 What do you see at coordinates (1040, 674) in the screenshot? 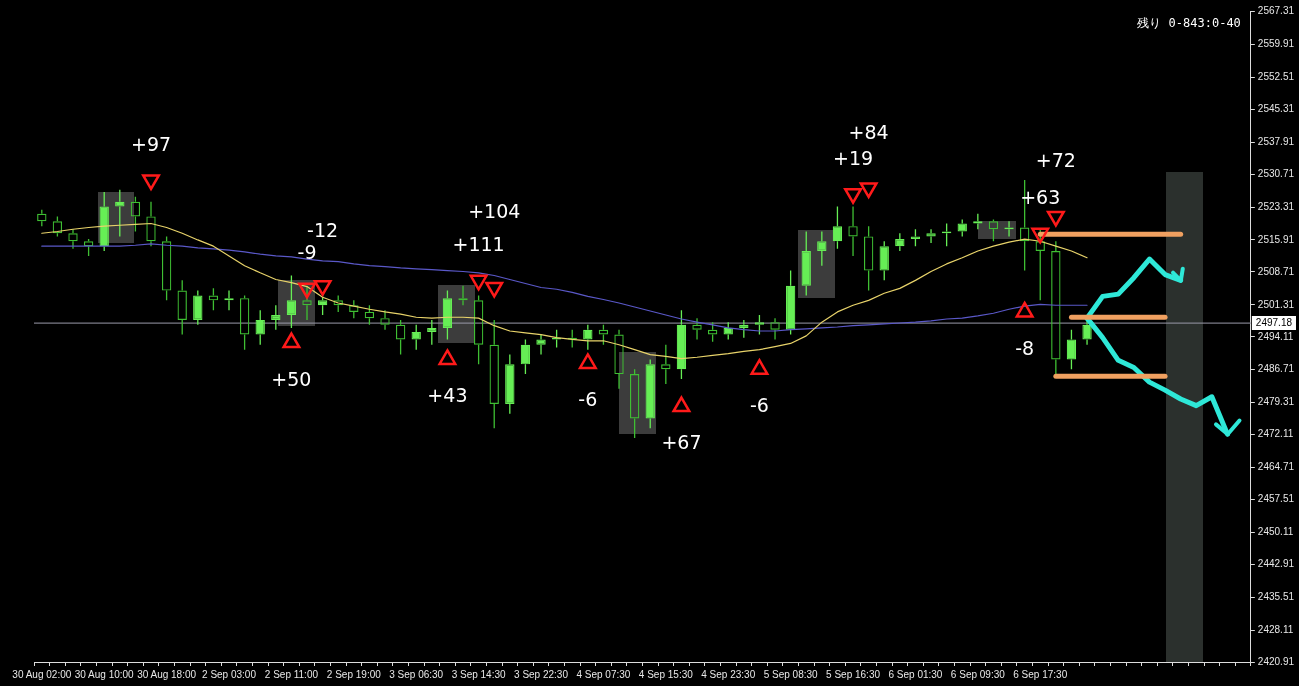
I see `x-tick-label: 6 Sep 17:30` at bounding box center [1040, 674].